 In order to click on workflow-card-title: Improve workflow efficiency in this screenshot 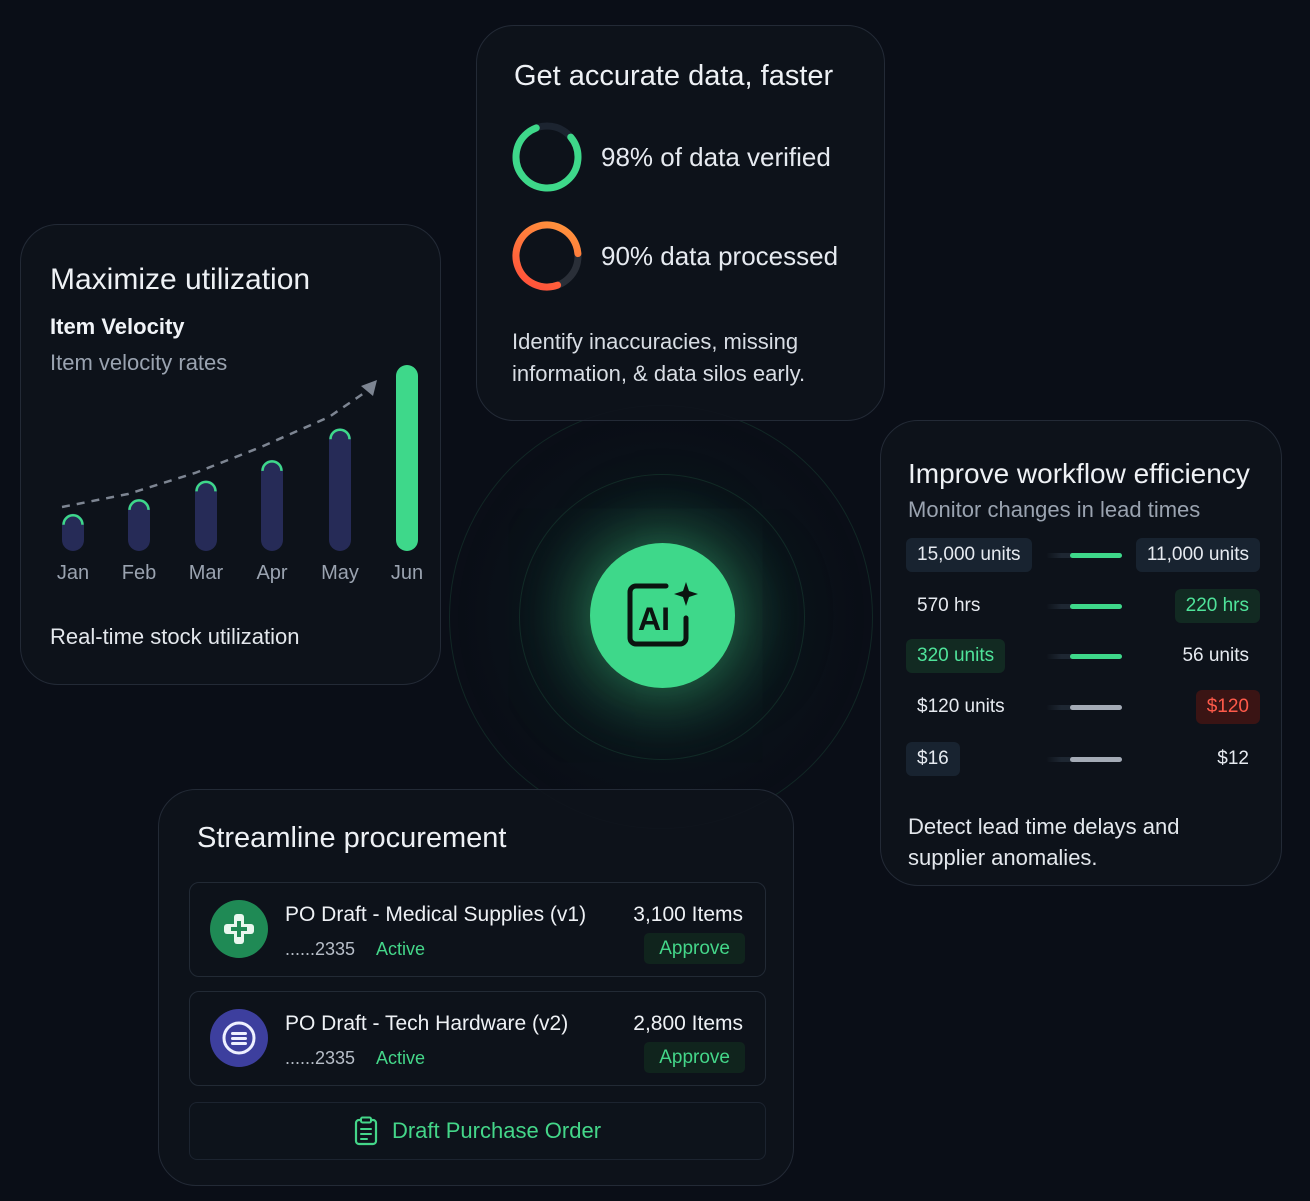, I will do `click(1079, 473)`.